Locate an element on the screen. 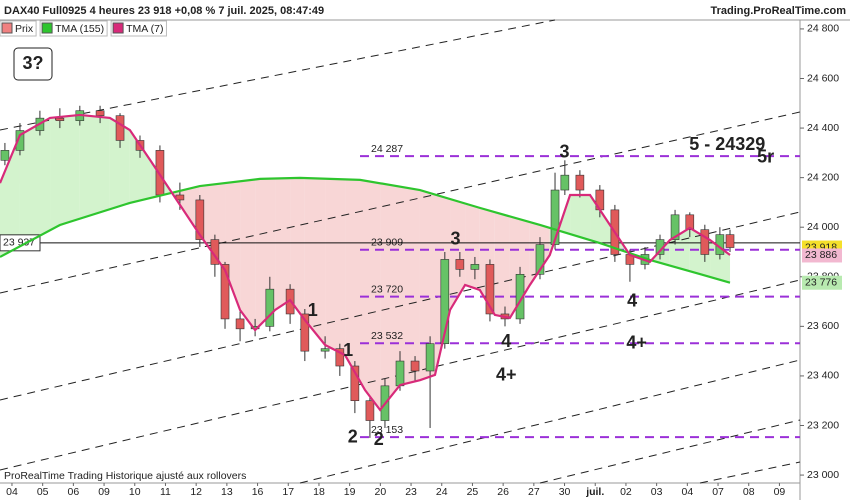 The image size is (850, 500). y-tick-label: 24 200 is located at coordinates (823, 177).